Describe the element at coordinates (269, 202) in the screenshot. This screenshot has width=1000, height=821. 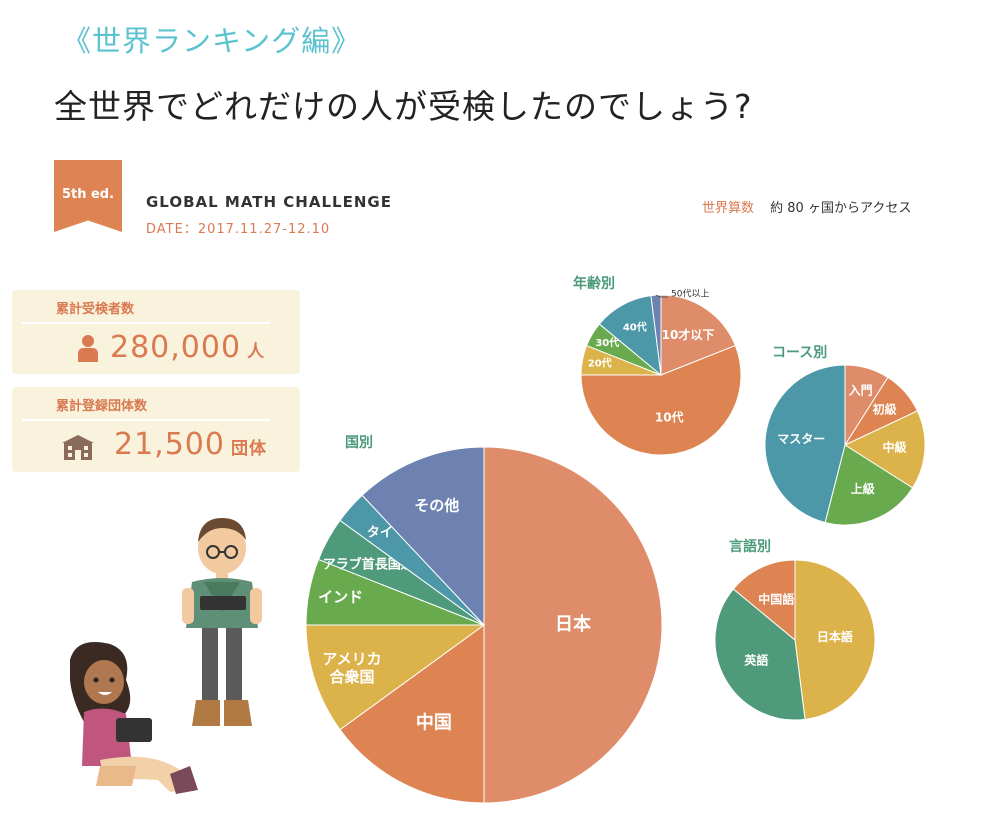
I see `event-title: GLOBAL MATH CHALLENGE` at that location.